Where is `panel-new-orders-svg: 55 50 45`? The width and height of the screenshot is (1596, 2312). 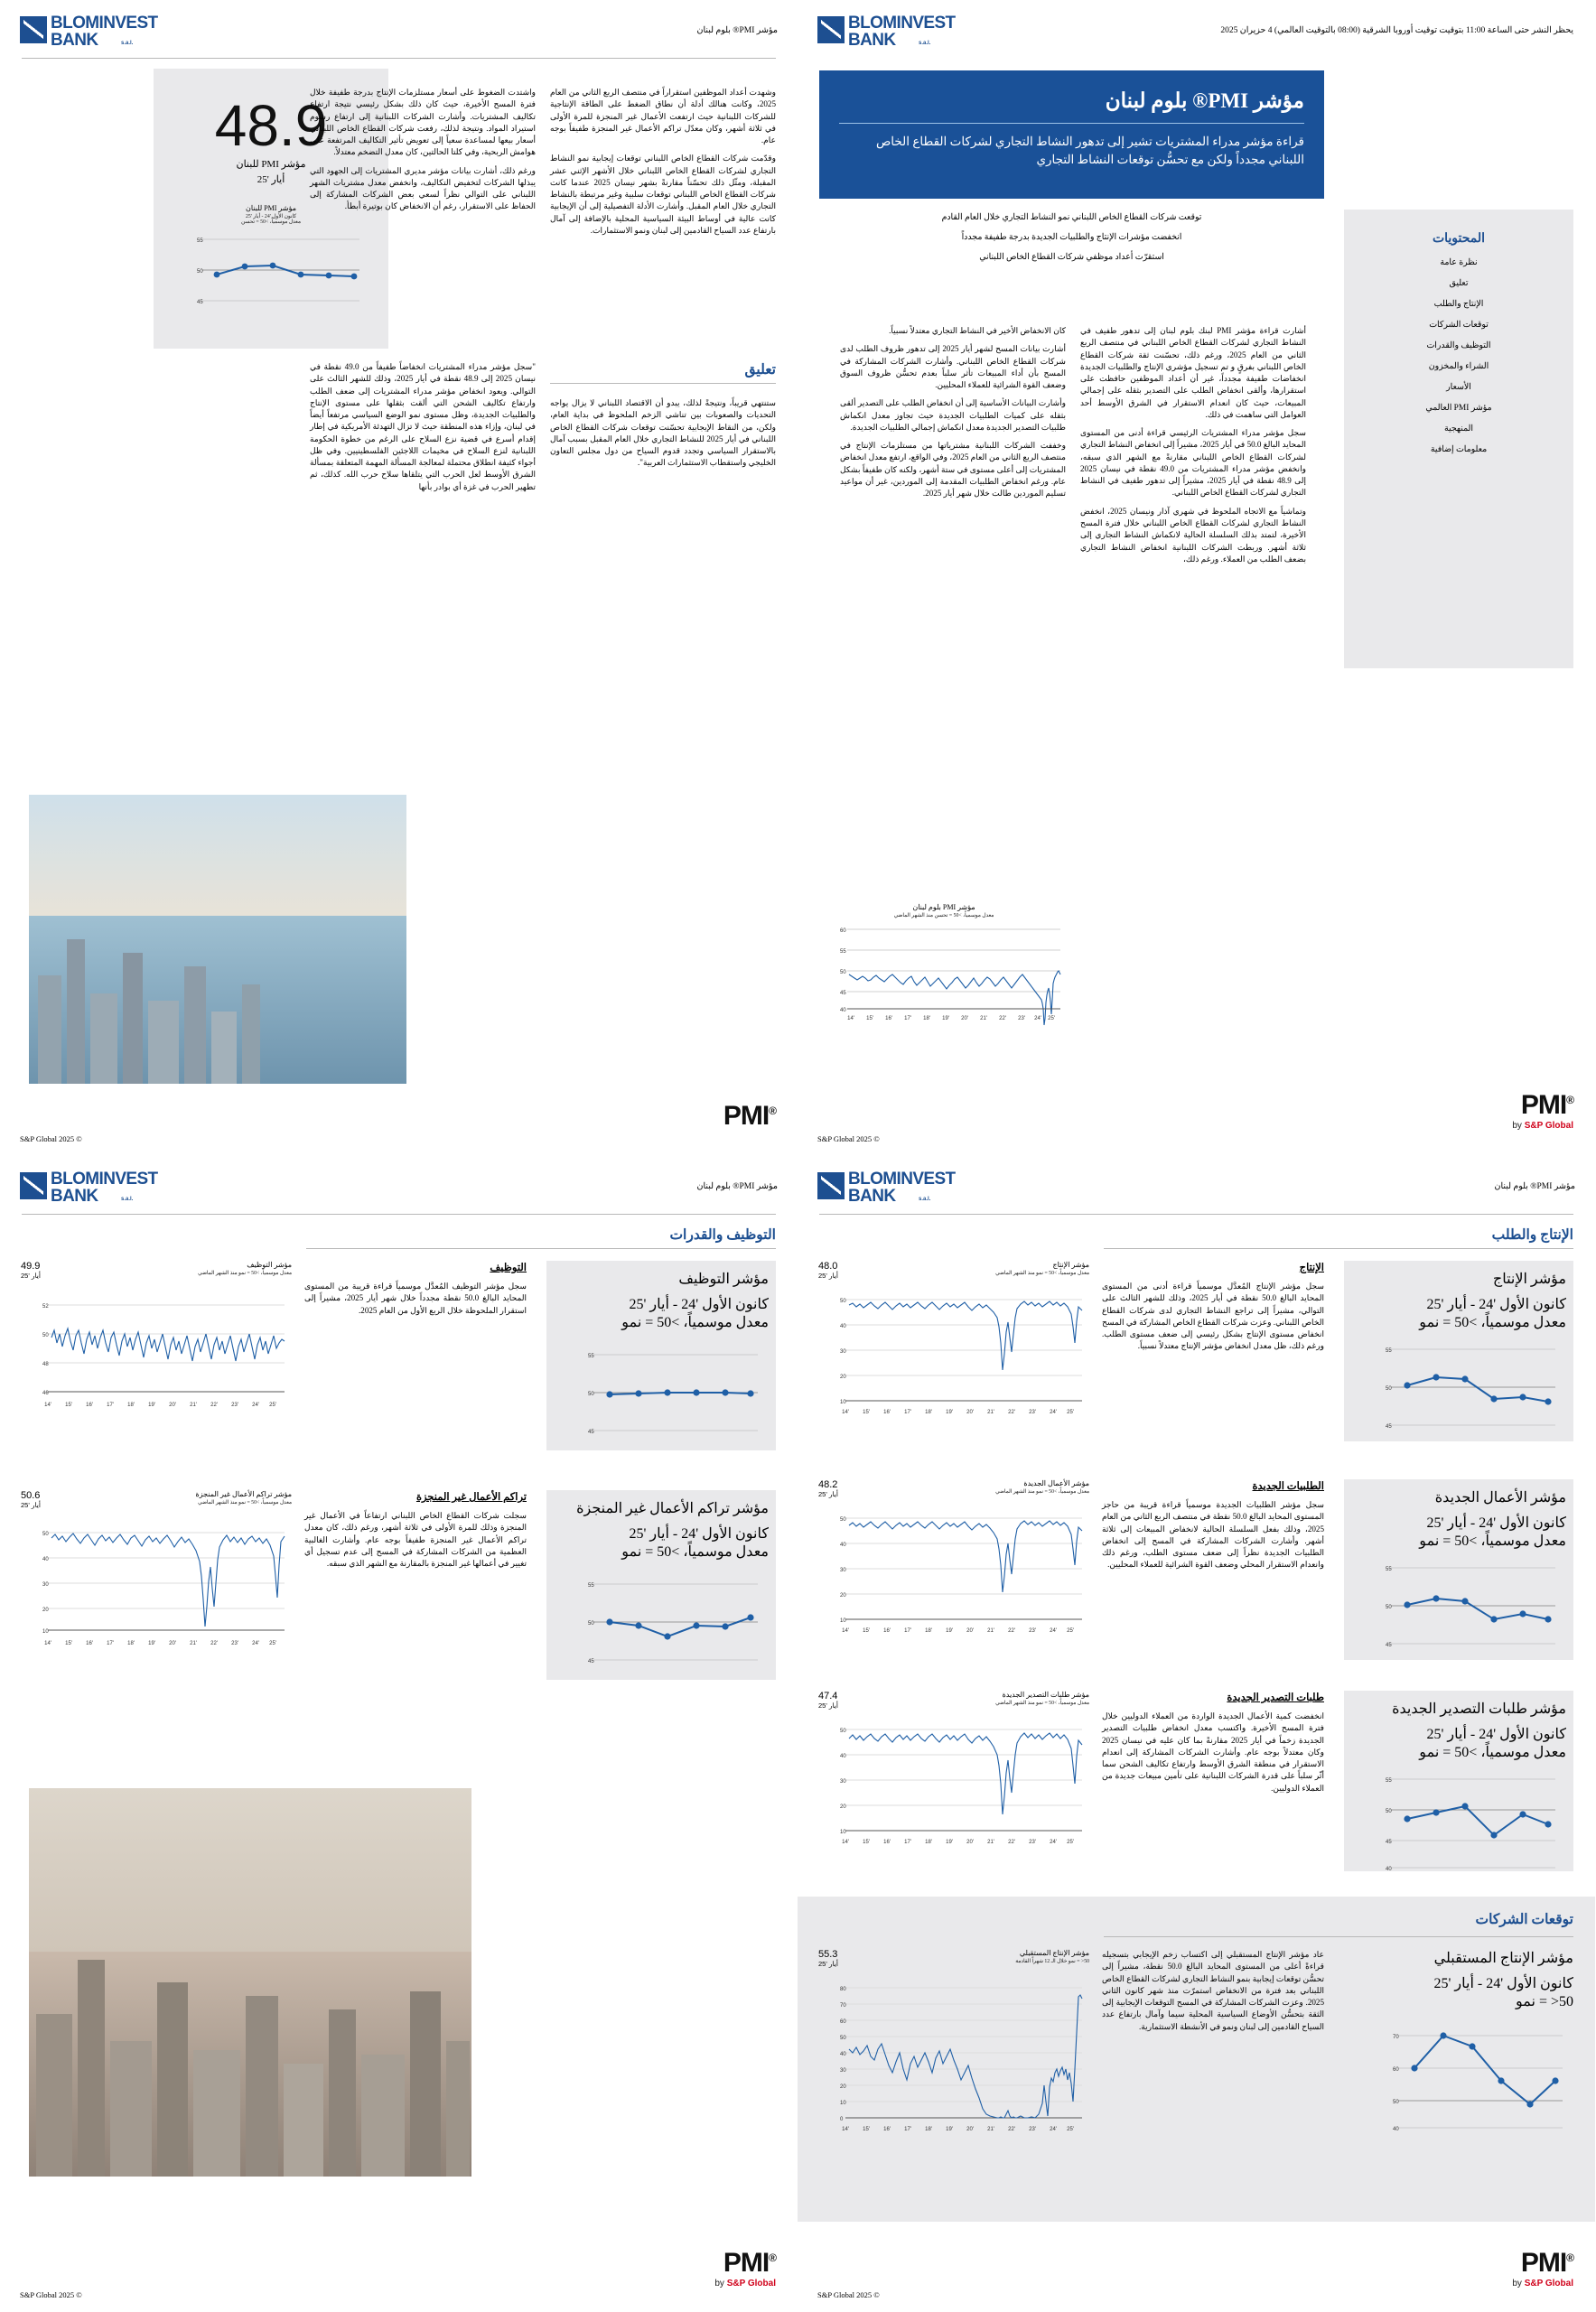
panel-new-orders-svg: 55 50 45 is located at coordinates (1470, 1607).